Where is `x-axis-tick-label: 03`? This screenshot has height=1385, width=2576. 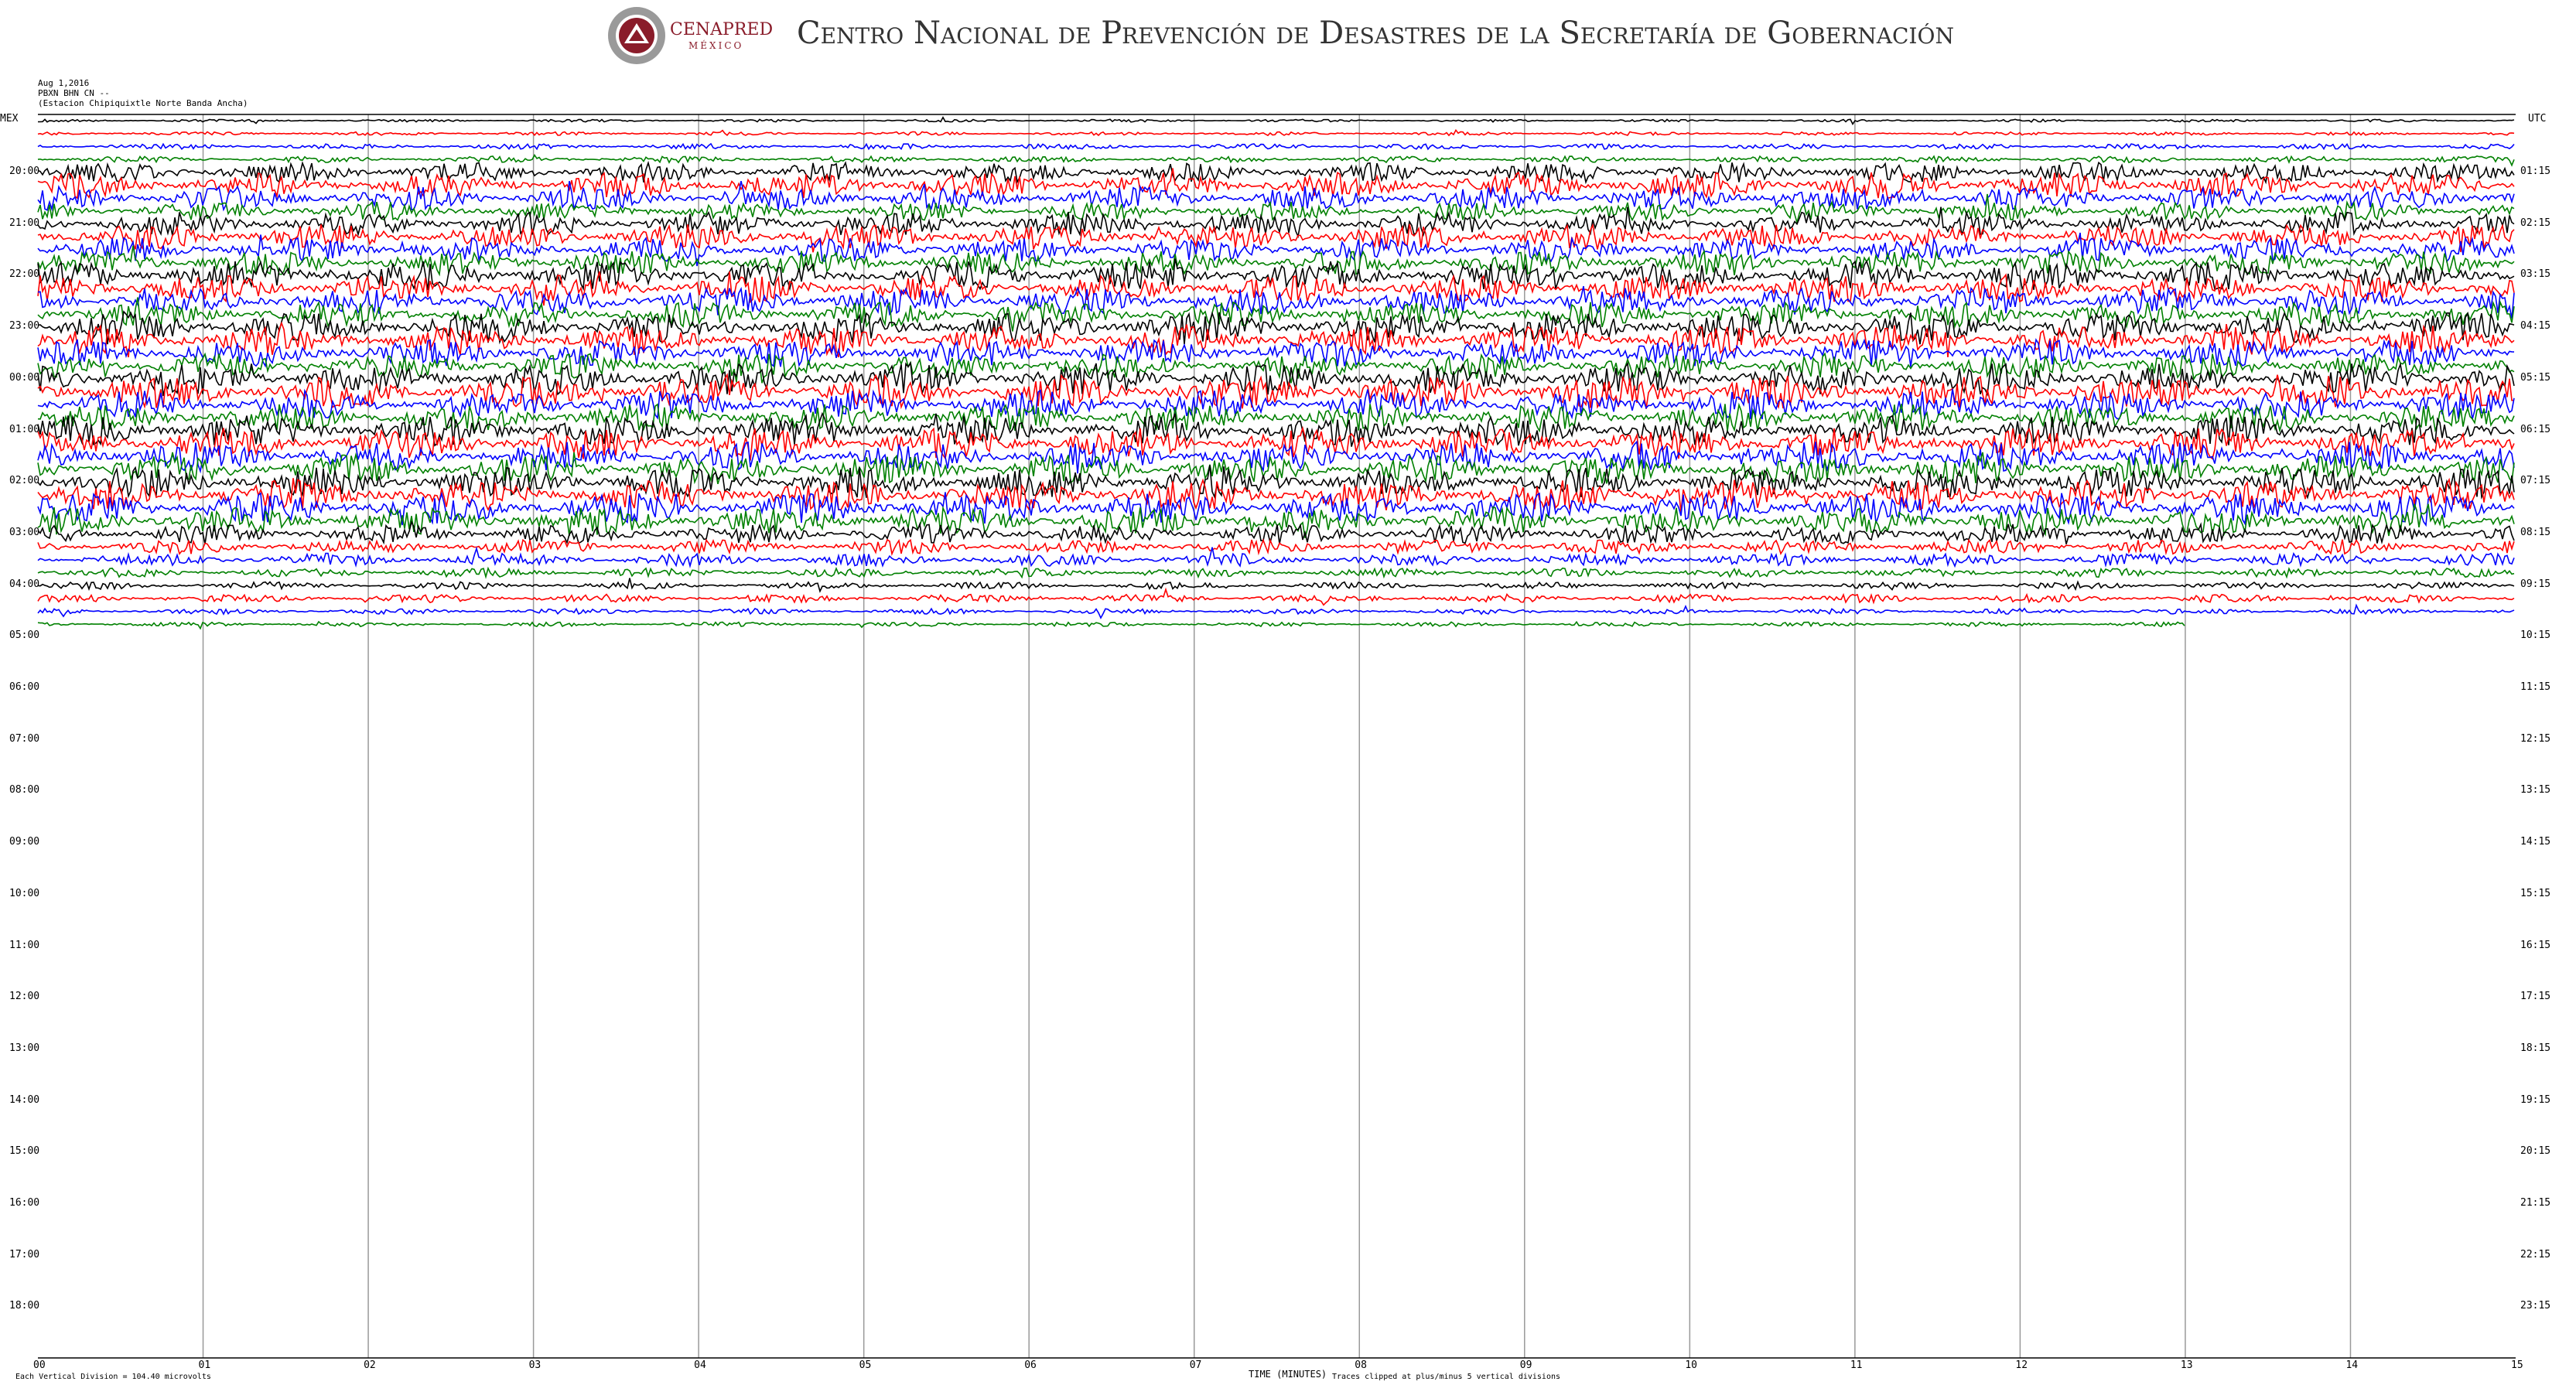
x-axis-tick-label: 03 is located at coordinates (535, 1365).